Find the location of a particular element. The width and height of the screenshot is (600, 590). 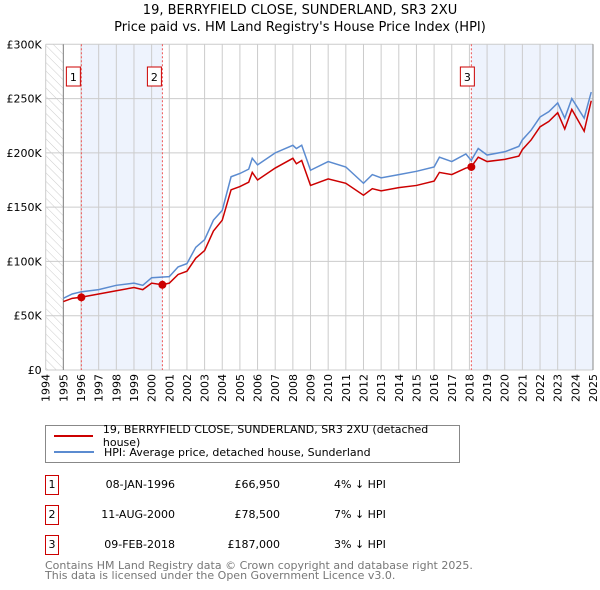

table-row: 1 08-JAN-1996 £66,950 4% ↓ HPI is located at coordinates (255, 485).